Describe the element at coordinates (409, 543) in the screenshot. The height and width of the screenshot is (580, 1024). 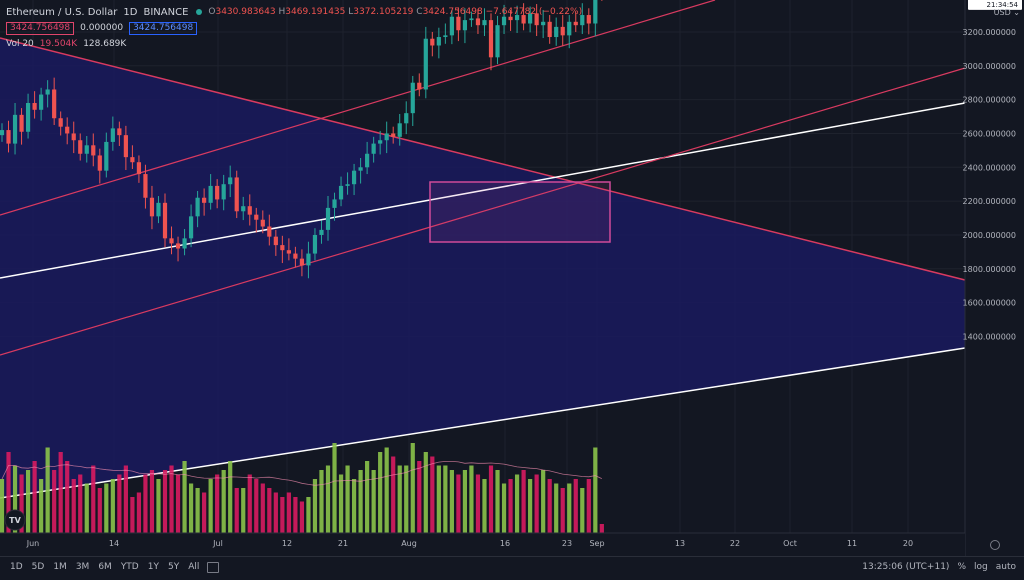
I see `time-tick-label: Aug` at that location.